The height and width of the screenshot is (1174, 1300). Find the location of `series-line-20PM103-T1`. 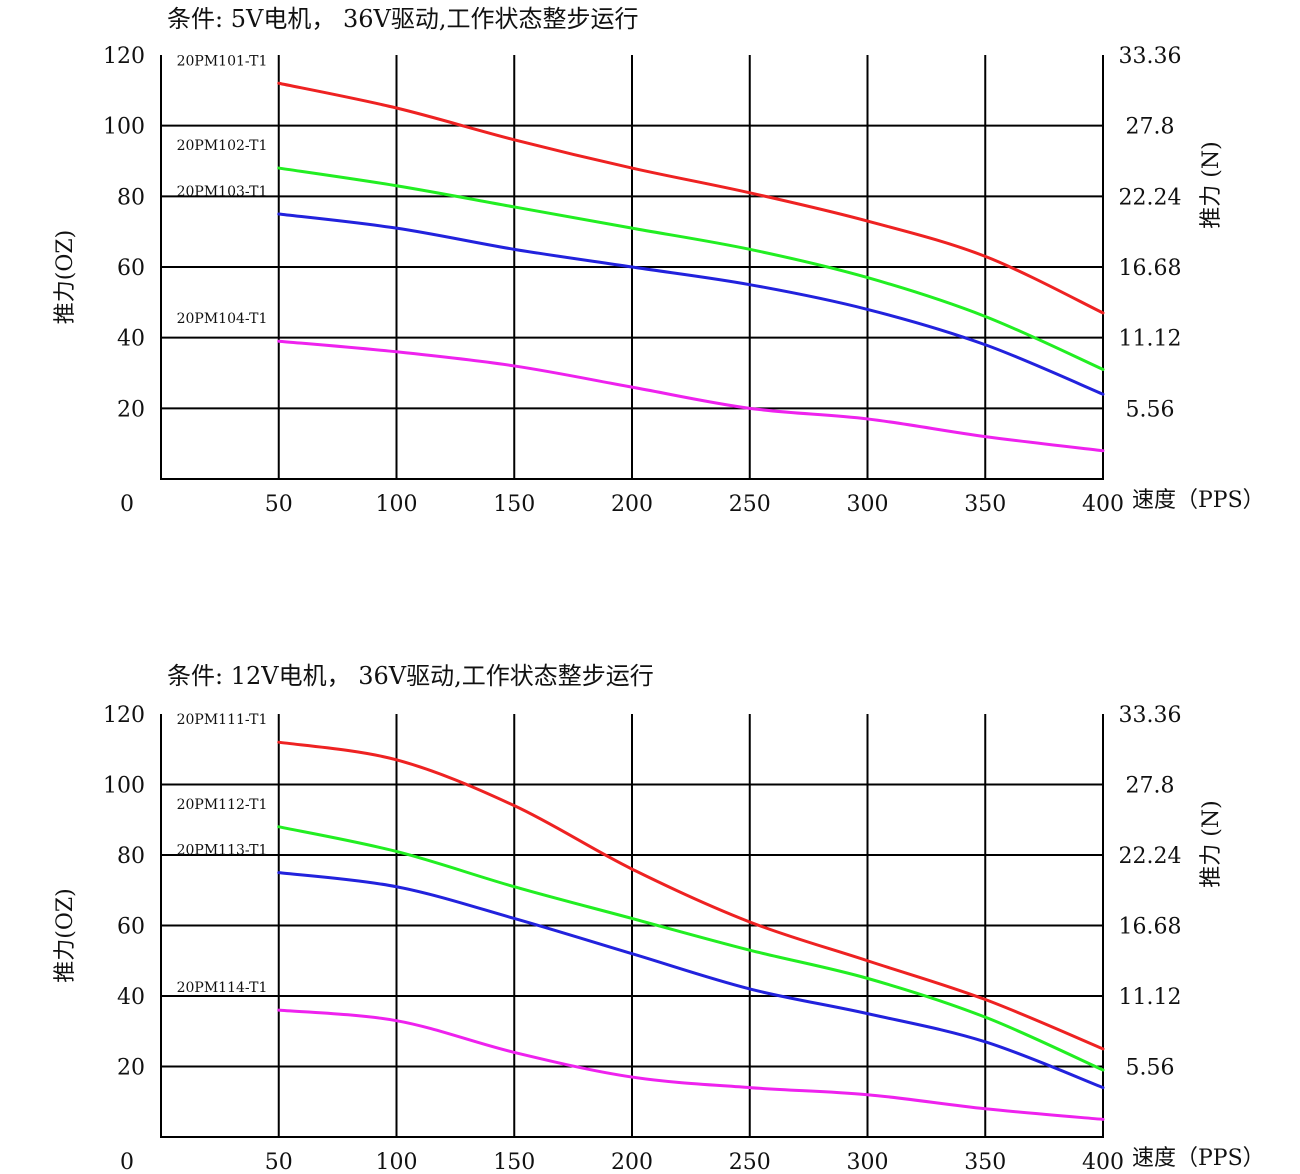

series-line-20PM103-T1 is located at coordinates (691, 304).